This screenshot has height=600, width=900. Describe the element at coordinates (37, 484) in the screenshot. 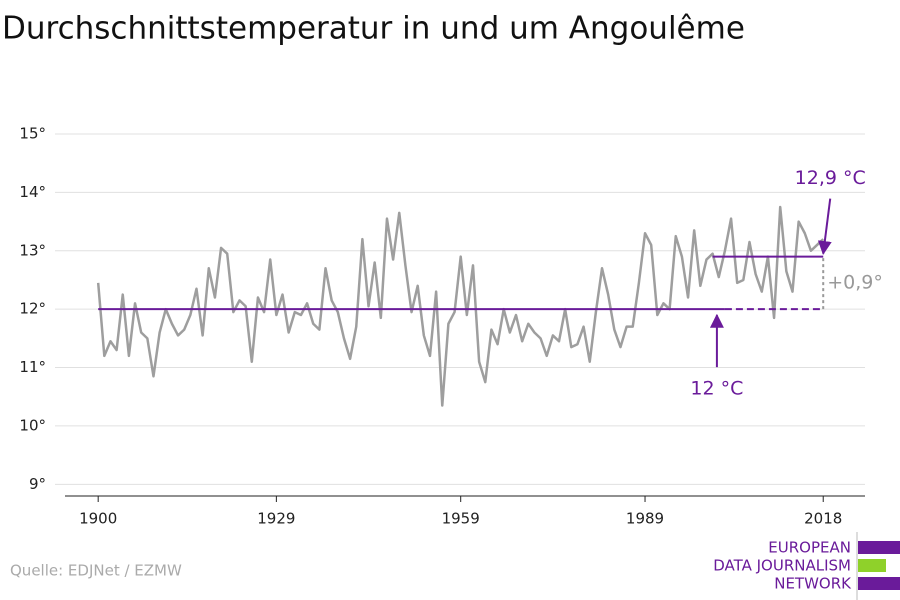

I see `y-tick-label: 9°` at that location.